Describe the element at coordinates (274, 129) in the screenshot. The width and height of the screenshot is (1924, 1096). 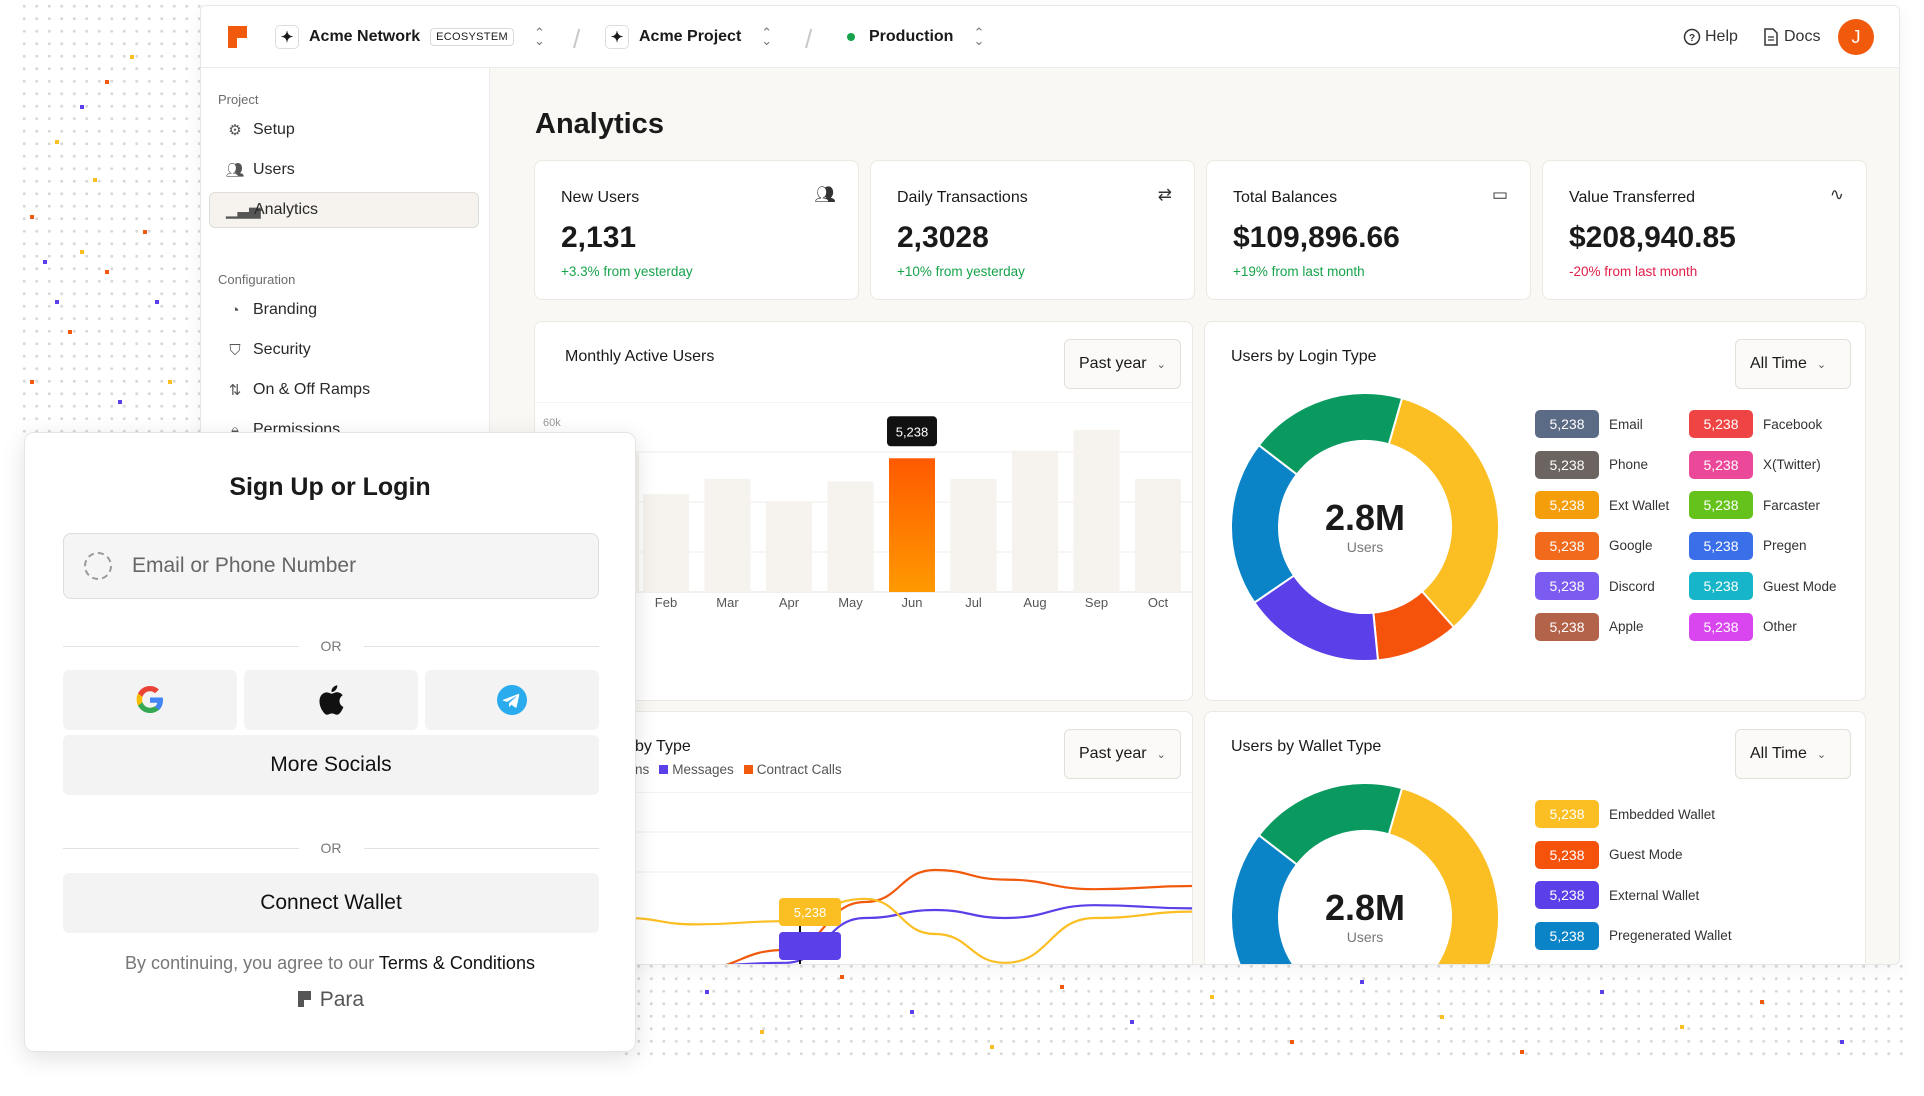
I see `sidebar-item-label: Setup` at that location.